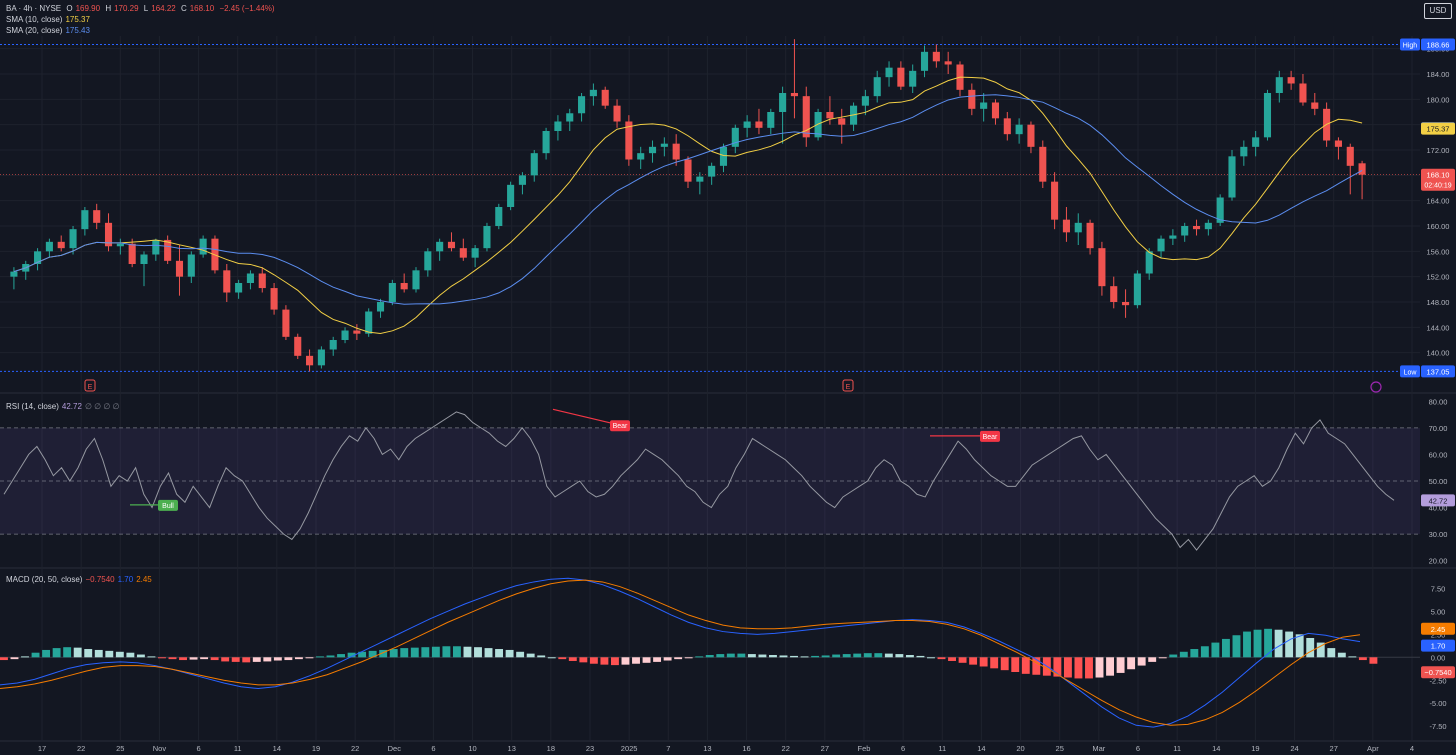 This screenshot has width=1456, height=755. Describe the element at coordinates (1334, 748) in the screenshot. I see `time-tick-label: 27` at that location.